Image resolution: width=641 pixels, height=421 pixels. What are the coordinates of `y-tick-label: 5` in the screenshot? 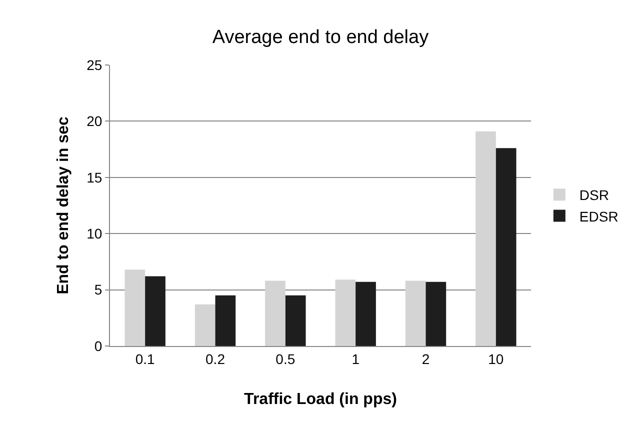 It's located at (98, 290).